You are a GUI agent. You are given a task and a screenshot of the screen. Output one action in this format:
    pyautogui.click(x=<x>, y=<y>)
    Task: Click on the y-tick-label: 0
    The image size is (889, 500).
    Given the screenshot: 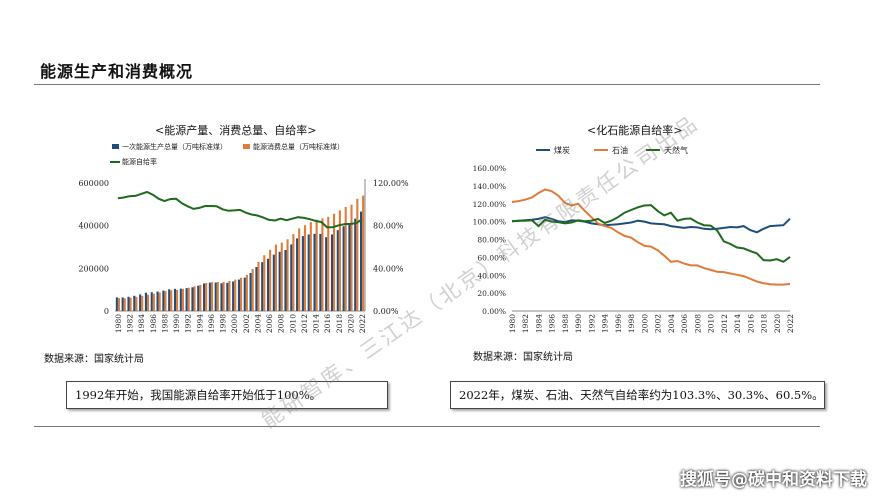 What is the action you would take?
    pyautogui.click(x=106, y=311)
    